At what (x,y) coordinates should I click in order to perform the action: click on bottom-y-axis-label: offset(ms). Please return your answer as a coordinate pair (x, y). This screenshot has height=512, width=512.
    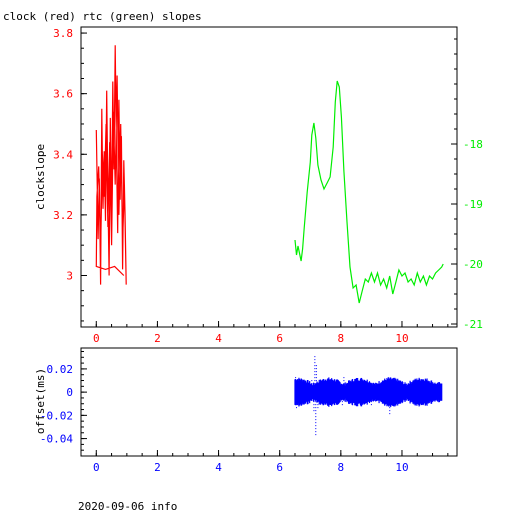
    Looking at the image, I should click on (40, 401).